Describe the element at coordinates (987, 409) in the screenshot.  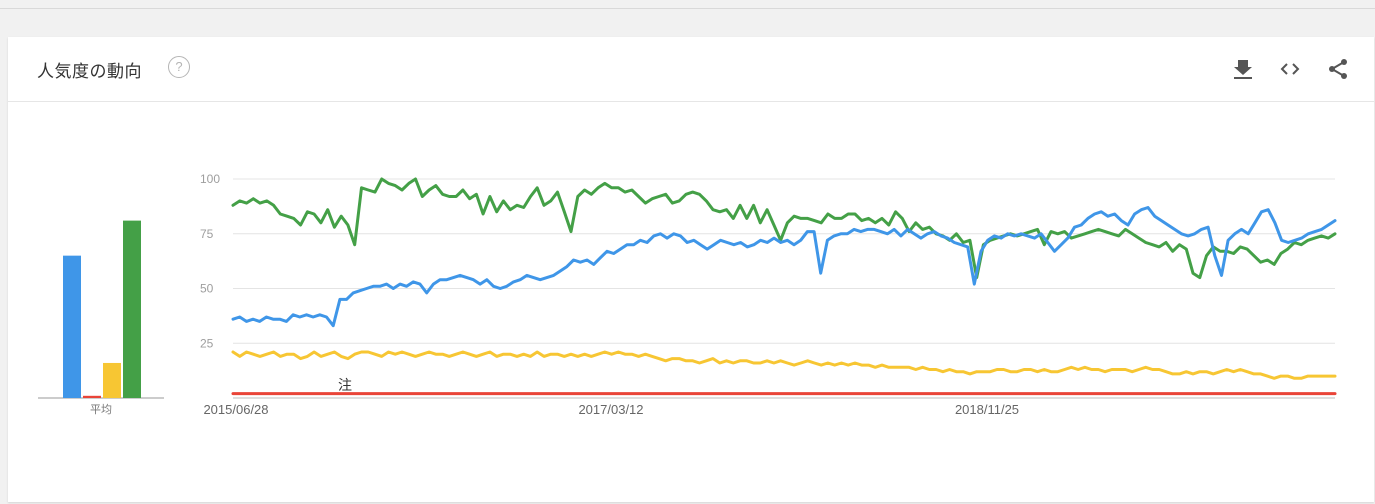
I see `x-tick-label: 2018/11/25` at that location.